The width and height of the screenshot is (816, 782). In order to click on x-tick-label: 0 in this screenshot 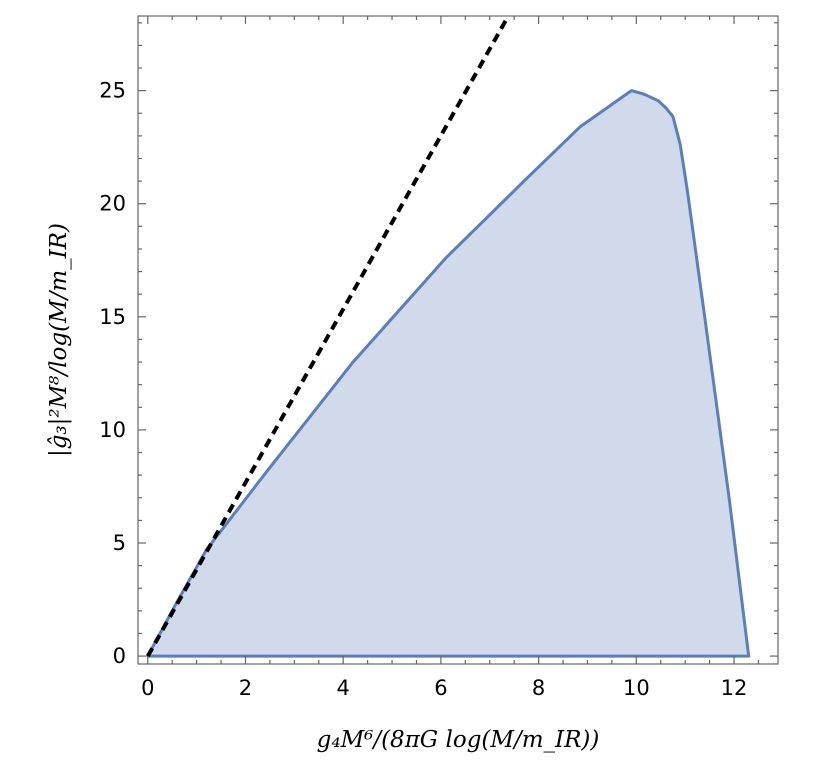, I will do `click(147, 688)`.